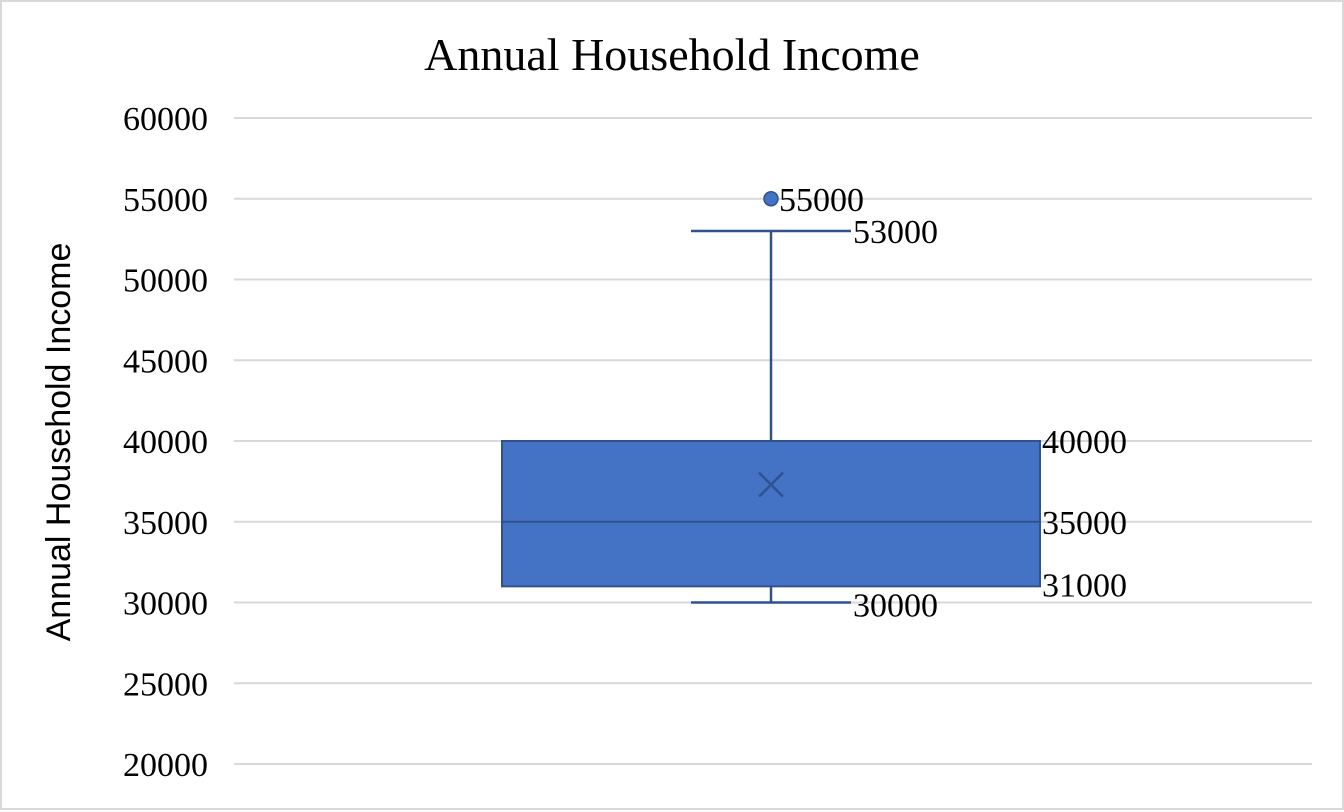 This screenshot has height=812, width=1344. I want to click on y-axis-label: Annual Household Income, so click(59, 442).